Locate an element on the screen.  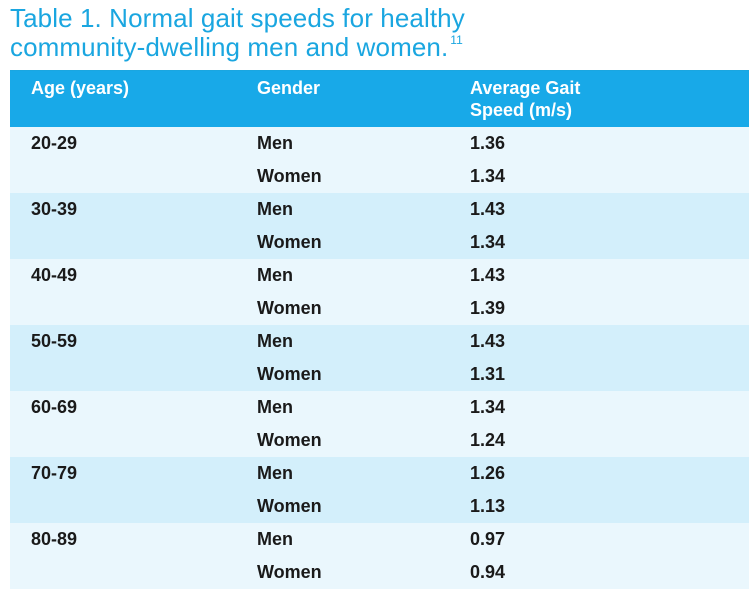
speed-cell: 1.39 is located at coordinates (488, 308).